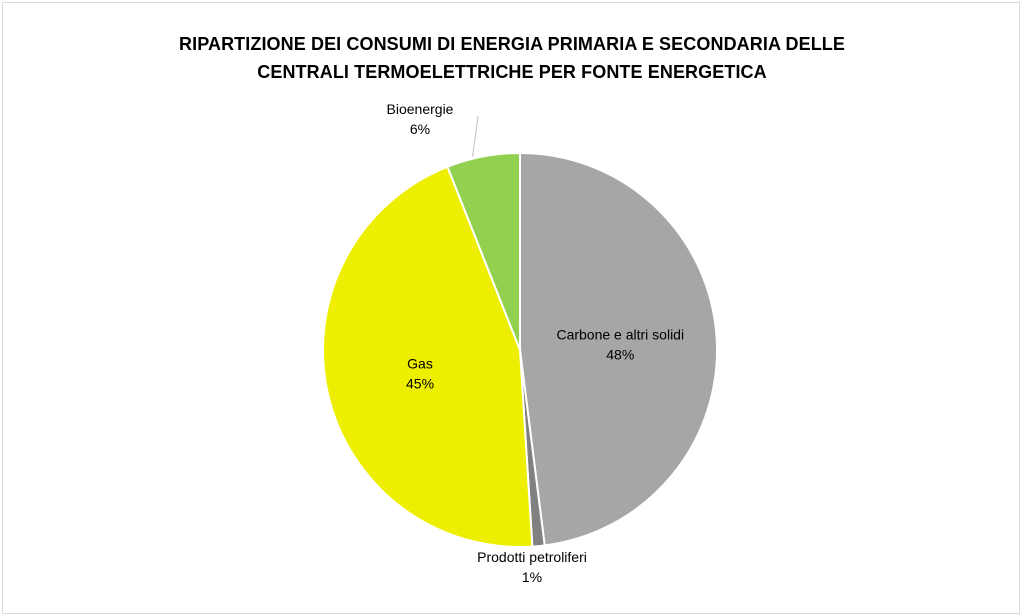  Describe the element at coordinates (620, 335) in the screenshot. I see `slice-label-name-carbone-e-altri-solidi: Carbone e altri solidi` at that location.